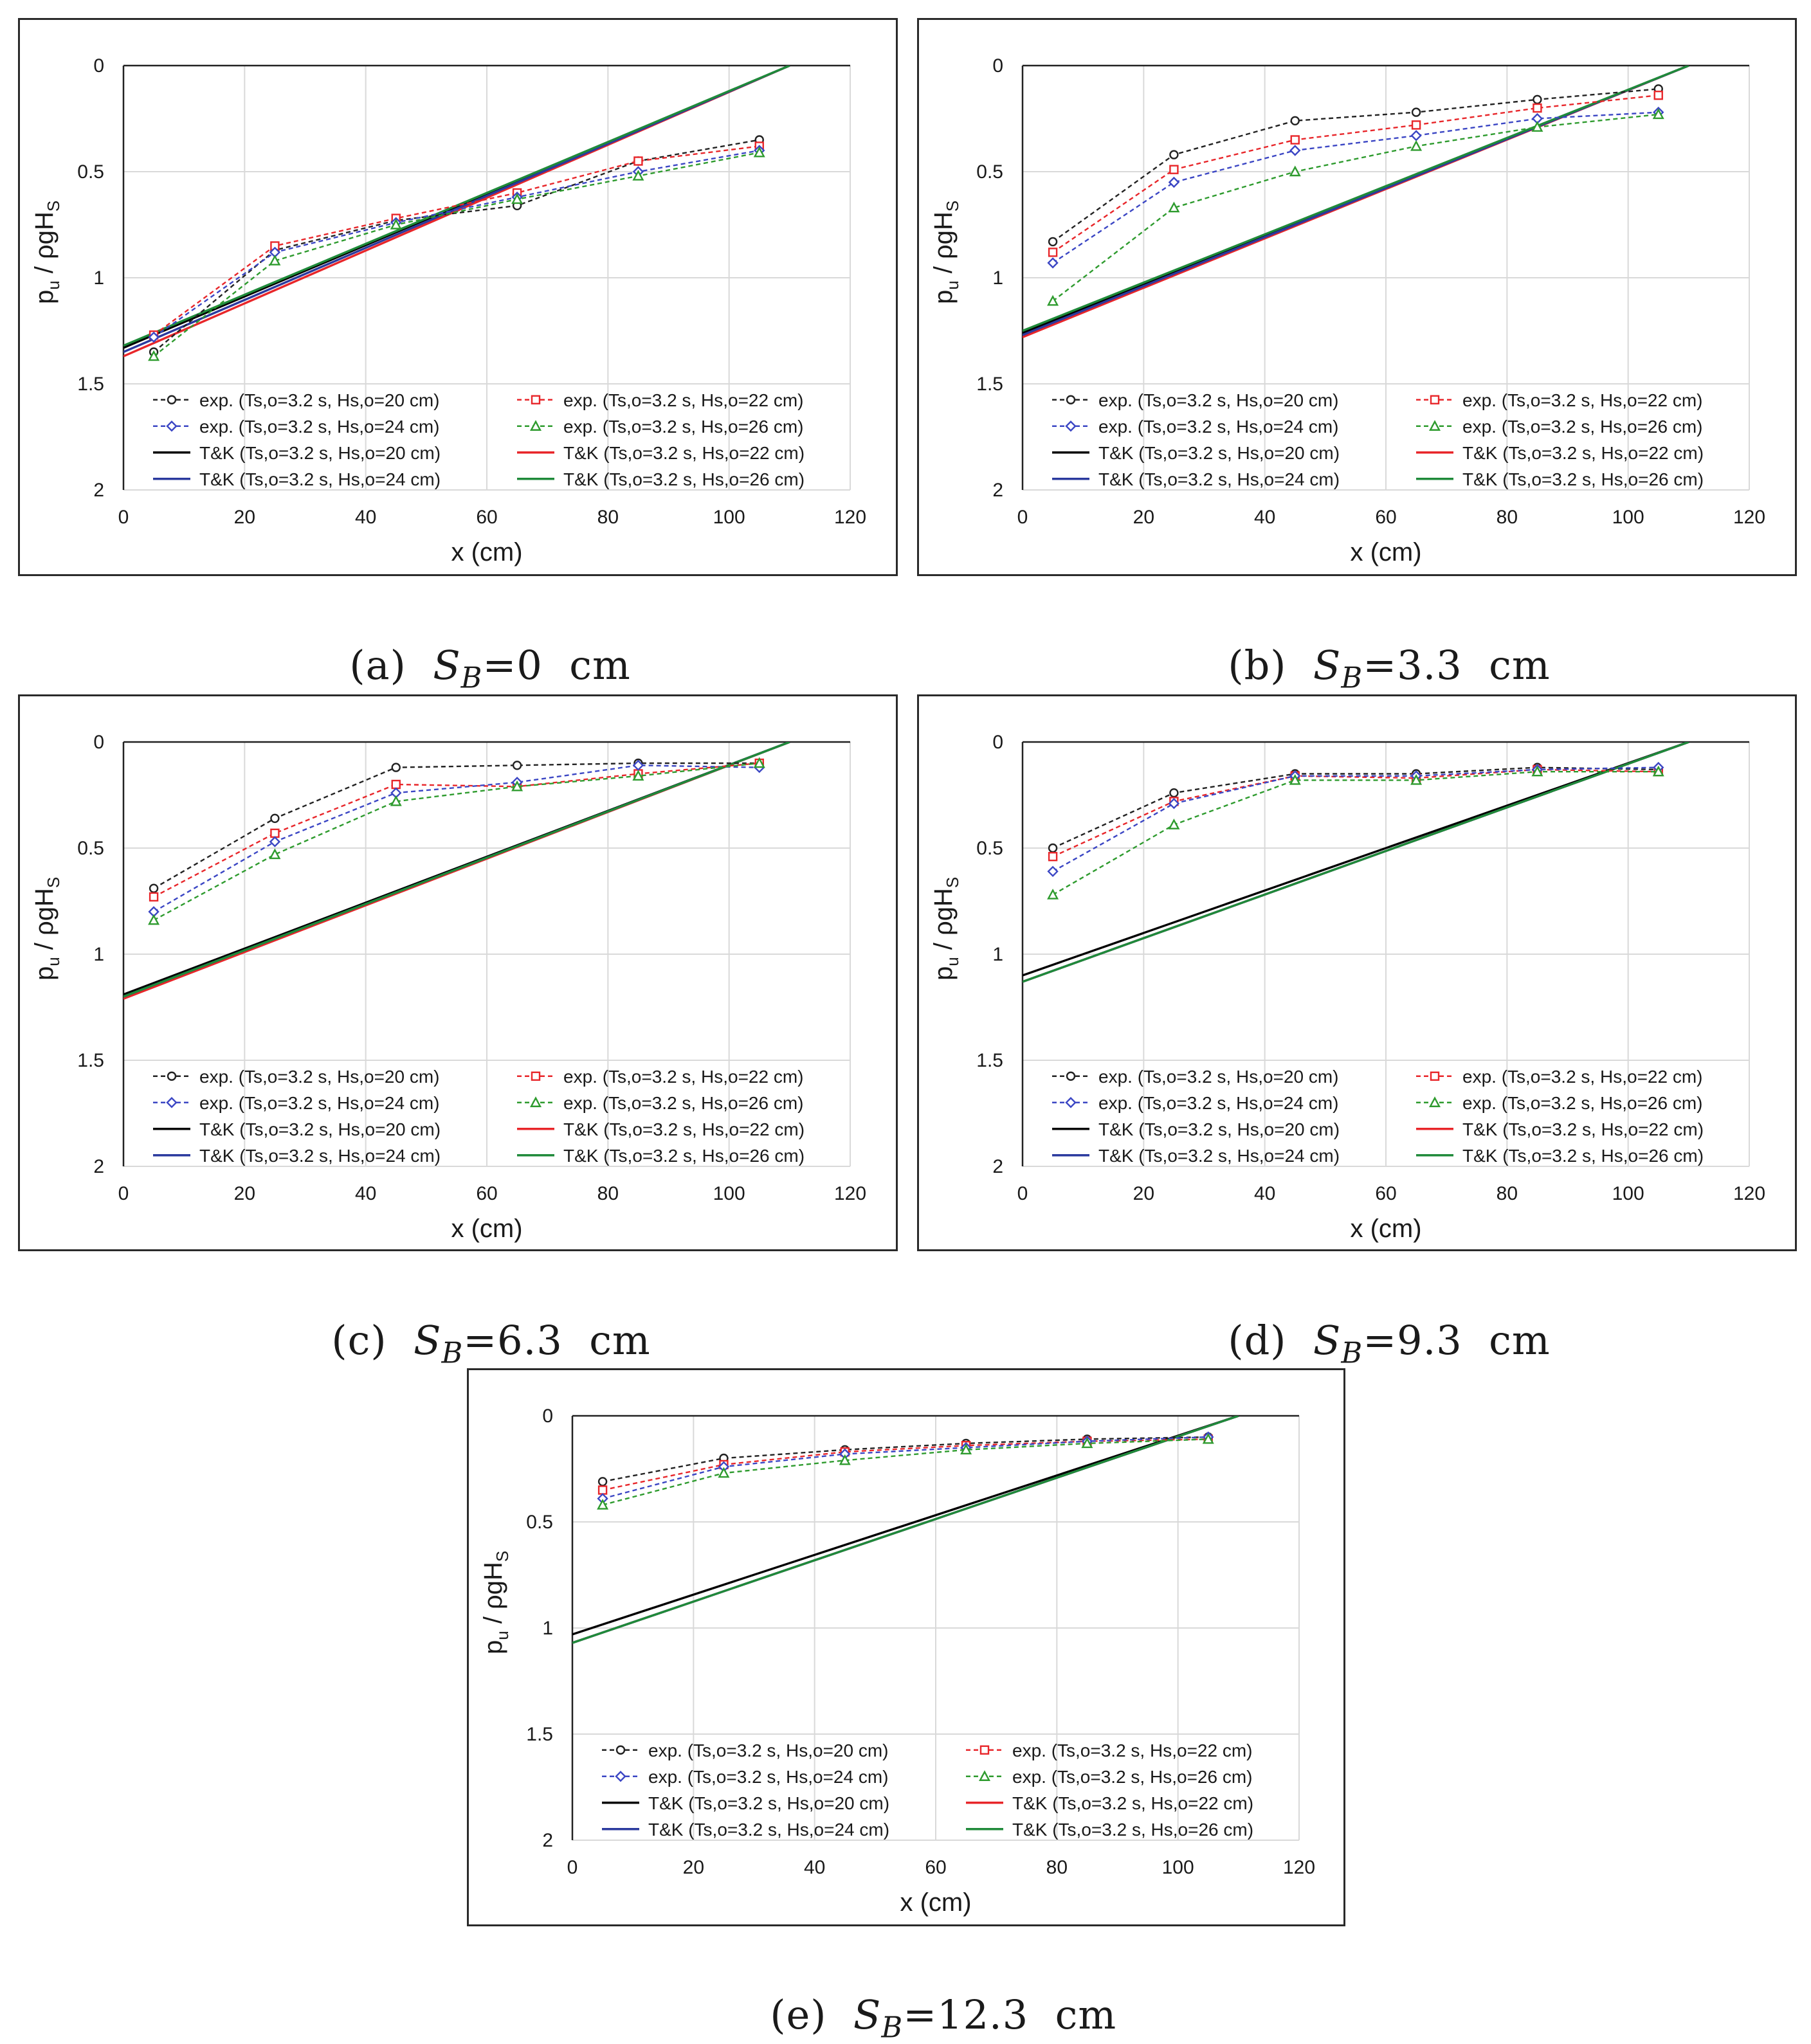  What do you see at coordinates (1457, 665) in the screenshot?
I see `caption-value: =3.3 cm` at bounding box center [1457, 665].